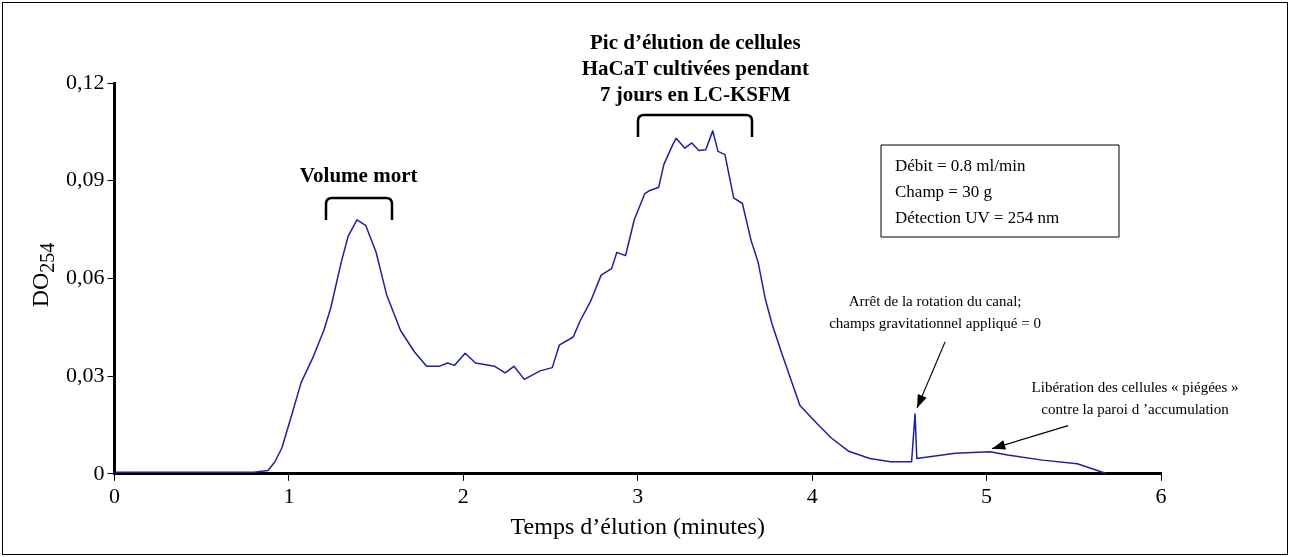  Describe the element at coordinates (812, 495) in the screenshot. I see `x-tick-label: 4` at that location.